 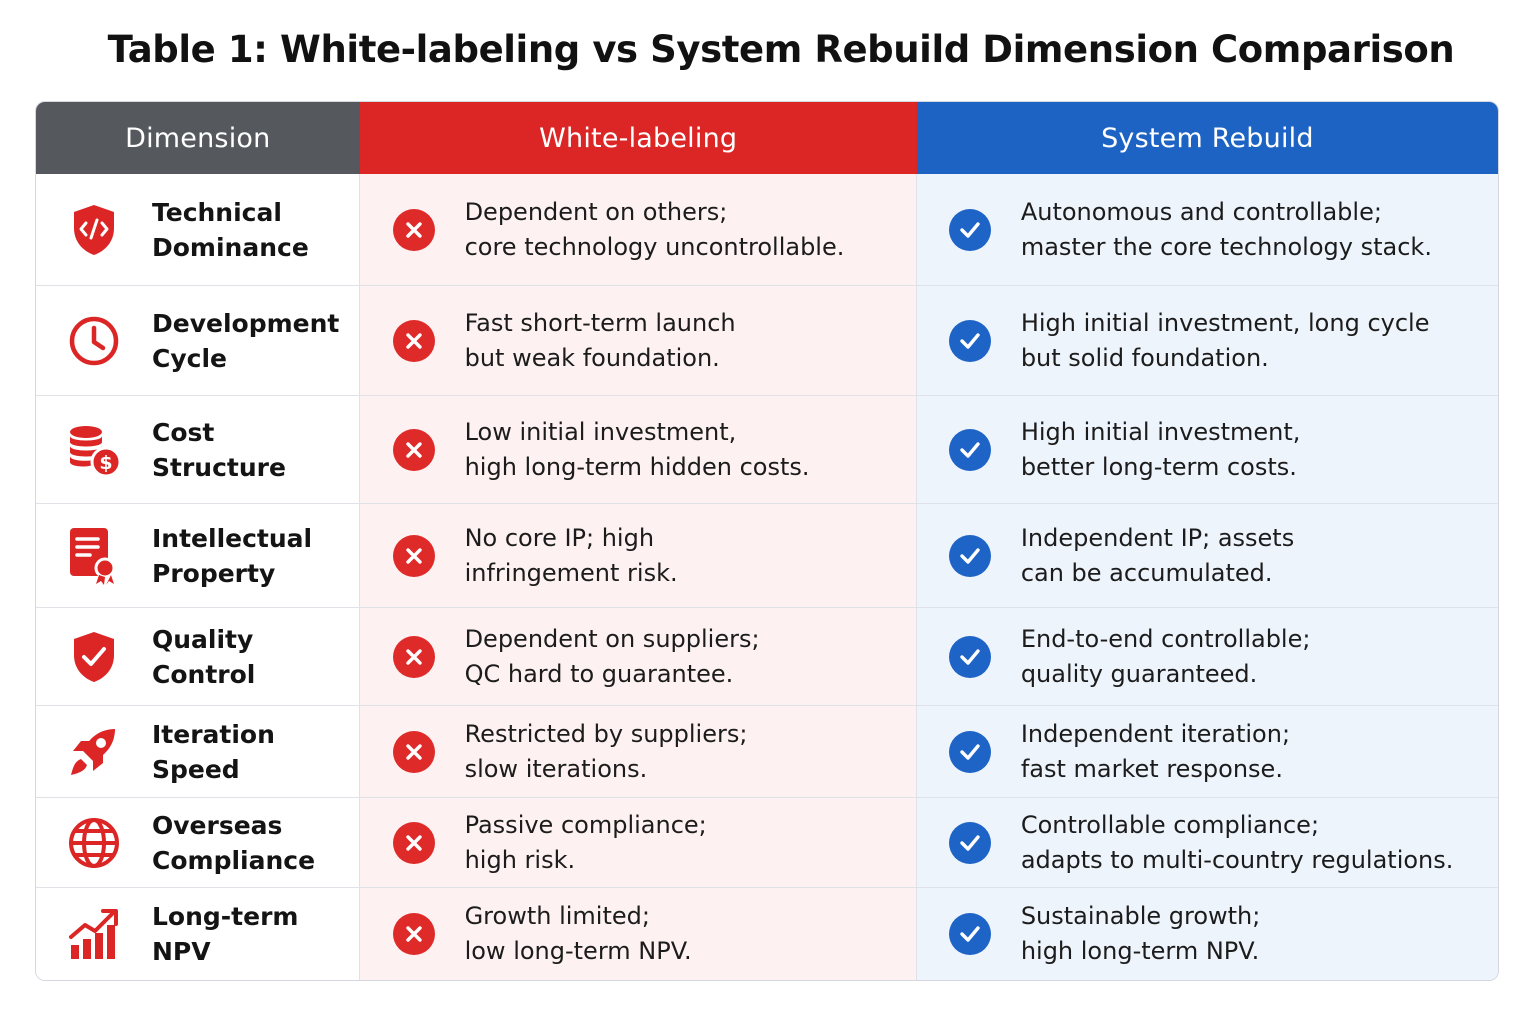 What do you see at coordinates (94, 450) in the screenshot?
I see `coins-dollar-icon: $` at bounding box center [94, 450].